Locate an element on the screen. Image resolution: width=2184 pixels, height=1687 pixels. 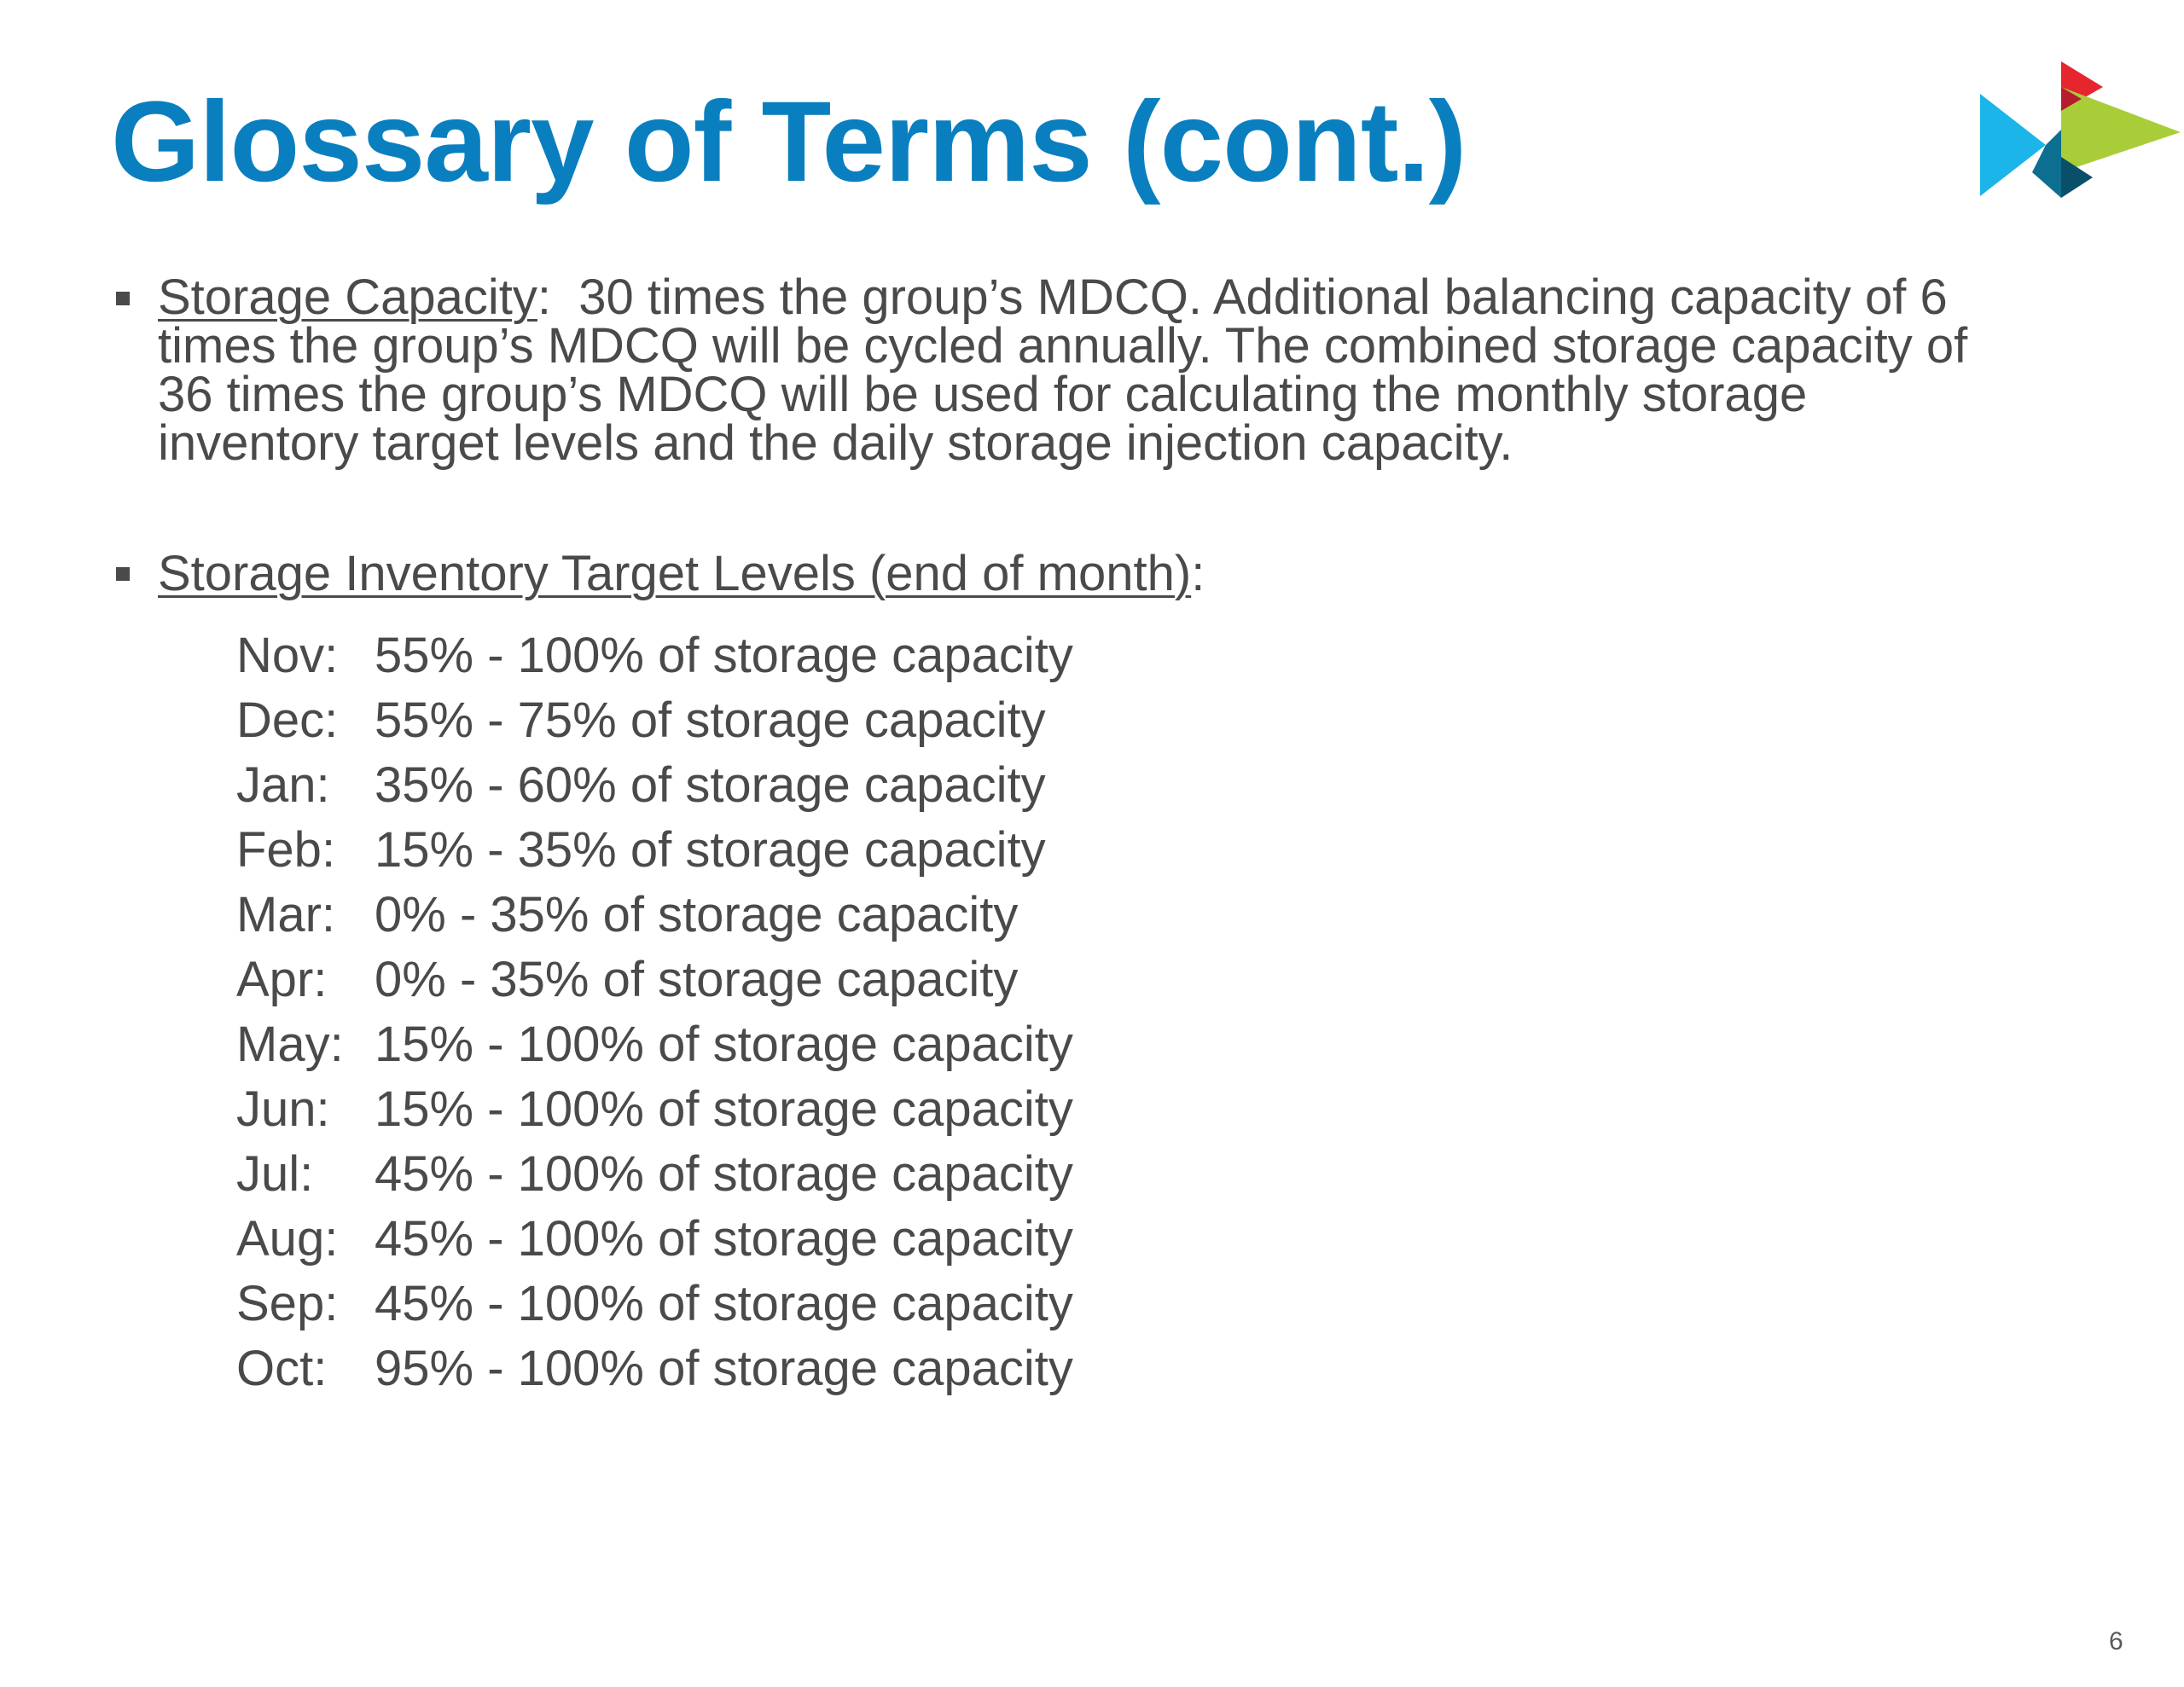
logo-dark-red-facet is located at coordinates (2071, 99).